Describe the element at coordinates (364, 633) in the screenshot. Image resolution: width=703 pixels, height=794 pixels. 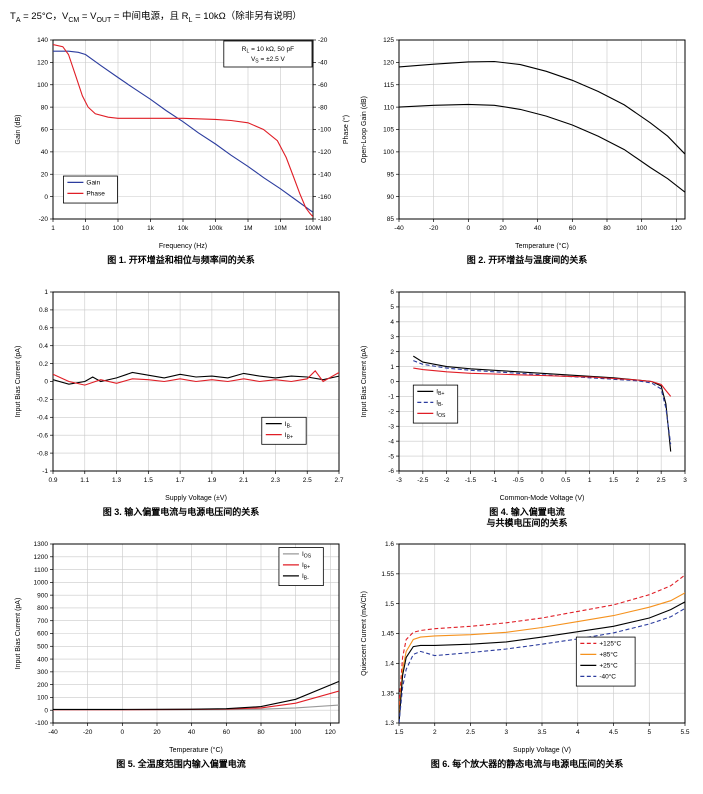
I see `svg-text: Quiescent Current (mA/Ch)` at that location.